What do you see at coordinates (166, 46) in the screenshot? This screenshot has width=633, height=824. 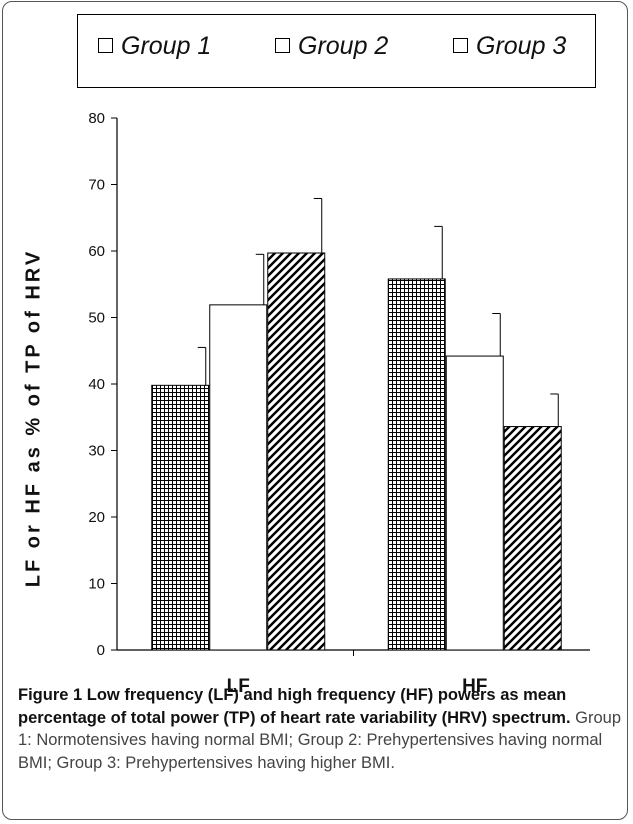 I see `legend-label-group-1: Group 1` at bounding box center [166, 46].